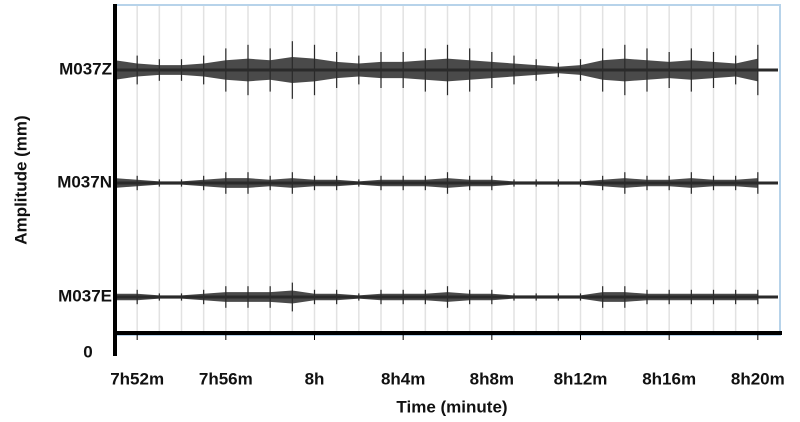 The image size is (800, 422). I want to click on y-zero-label: 0, so click(87, 351).